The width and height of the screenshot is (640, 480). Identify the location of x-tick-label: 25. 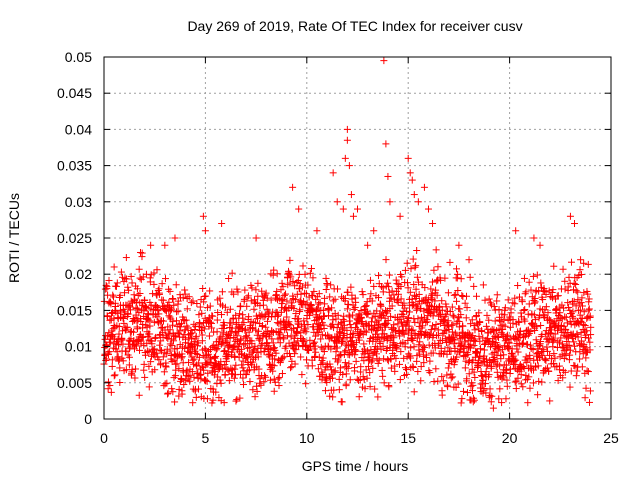
(611, 438).